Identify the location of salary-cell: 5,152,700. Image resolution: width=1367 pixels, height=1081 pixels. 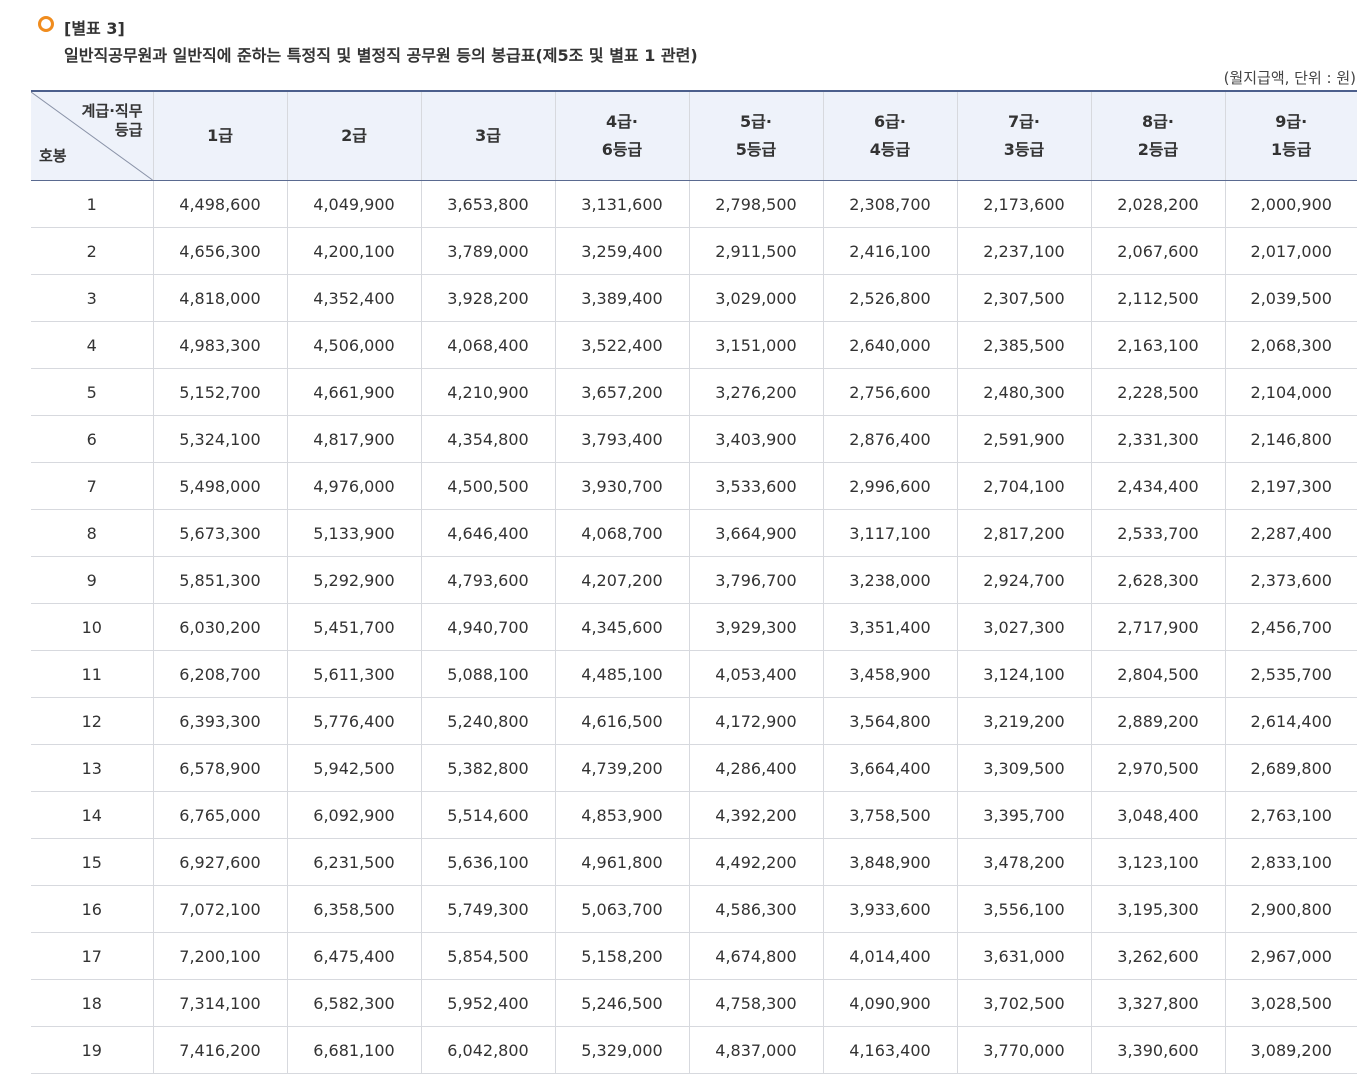
(220, 392).